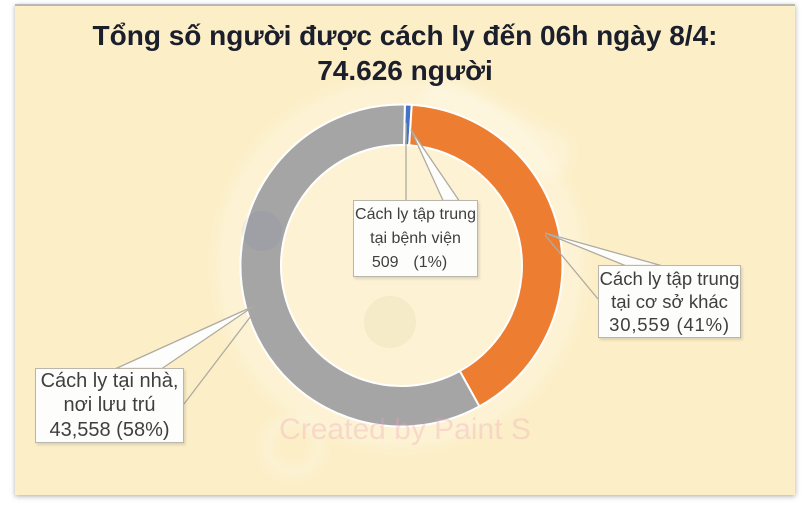 This screenshot has height=509, width=811. Describe the element at coordinates (405, 429) in the screenshot. I see `watermark-text: Created by Paint S` at that location.